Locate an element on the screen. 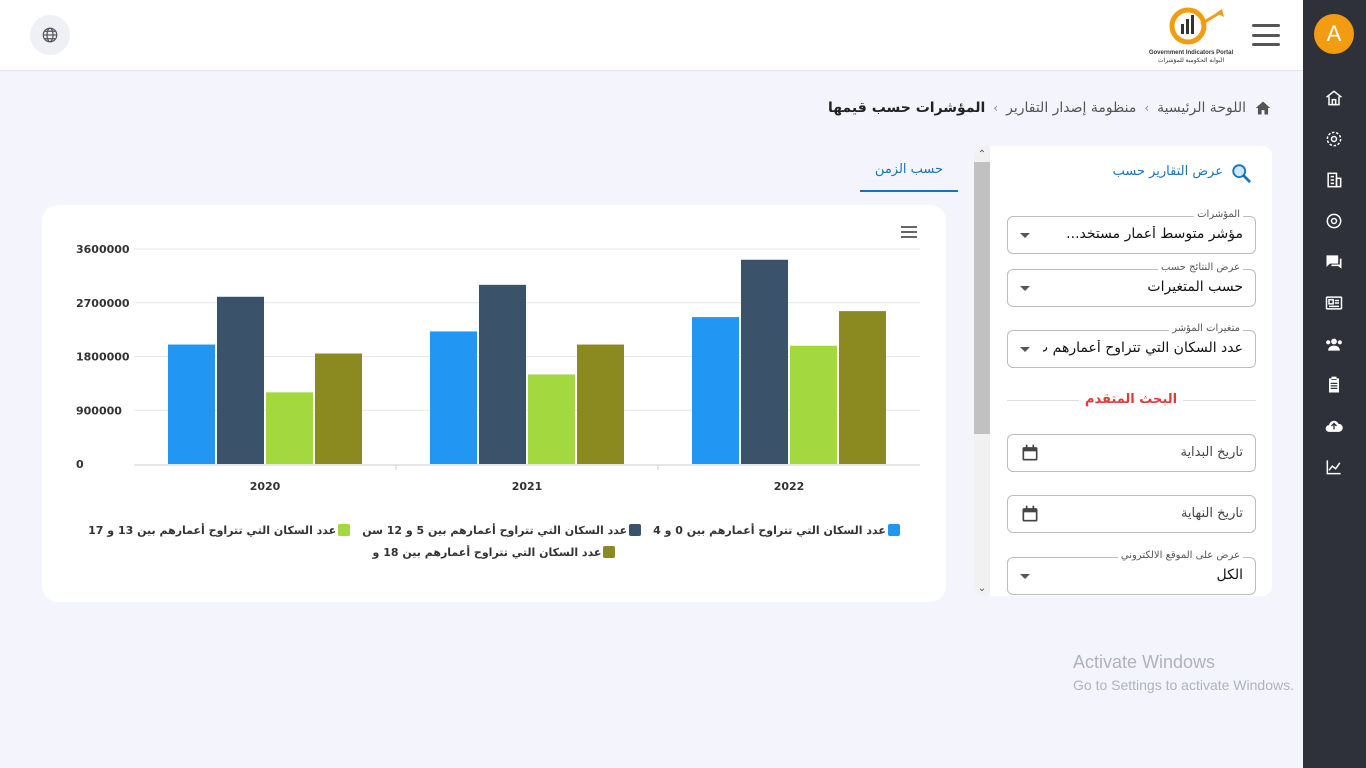  scroll-thumb is located at coordinates (982, 298).